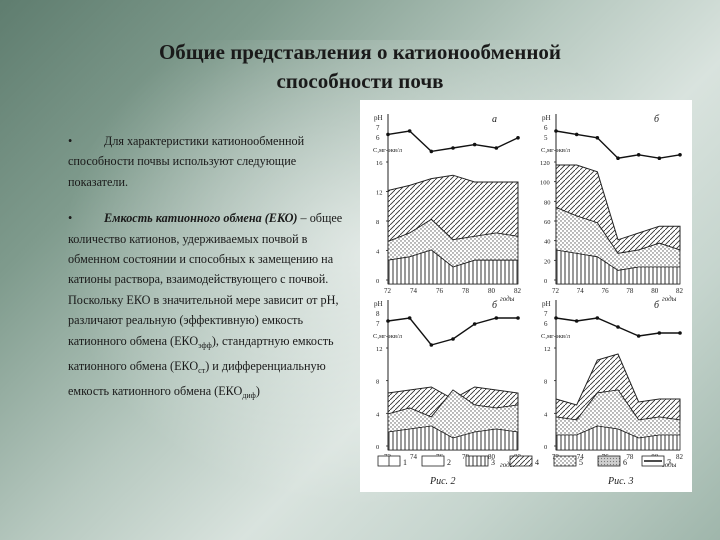 The height and width of the screenshot is (540, 720). What do you see at coordinates (303, 218) in the screenshot?
I see `dash: –` at bounding box center [303, 218].